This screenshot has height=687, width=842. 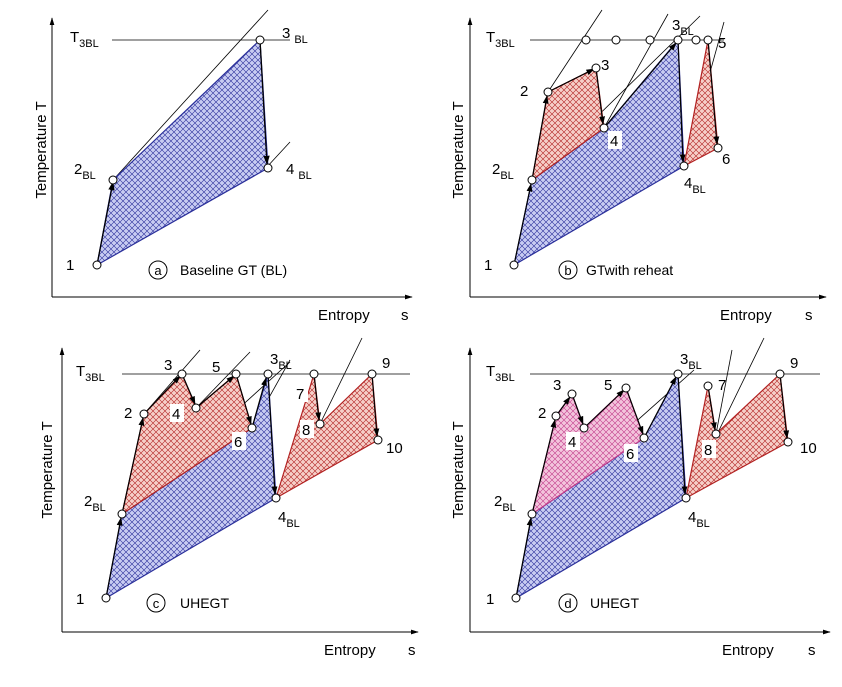 What do you see at coordinates (278, 155) in the screenshot?
I see `isobar-low` at bounding box center [278, 155].